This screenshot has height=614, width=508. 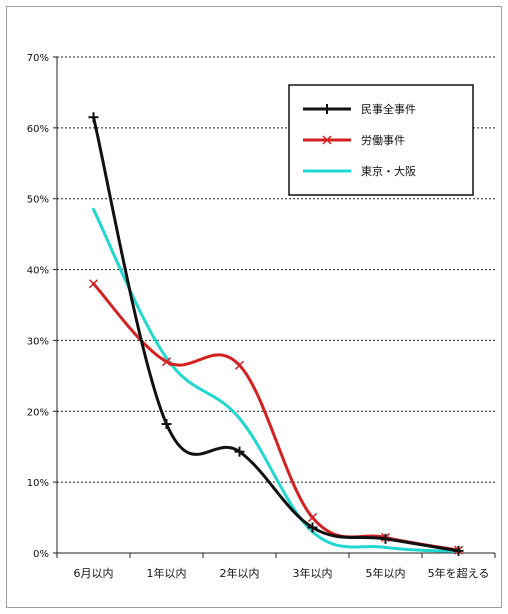 What do you see at coordinates (38, 412) in the screenshot?
I see `y-tick-label: 20%` at bounding box center [38, 412].